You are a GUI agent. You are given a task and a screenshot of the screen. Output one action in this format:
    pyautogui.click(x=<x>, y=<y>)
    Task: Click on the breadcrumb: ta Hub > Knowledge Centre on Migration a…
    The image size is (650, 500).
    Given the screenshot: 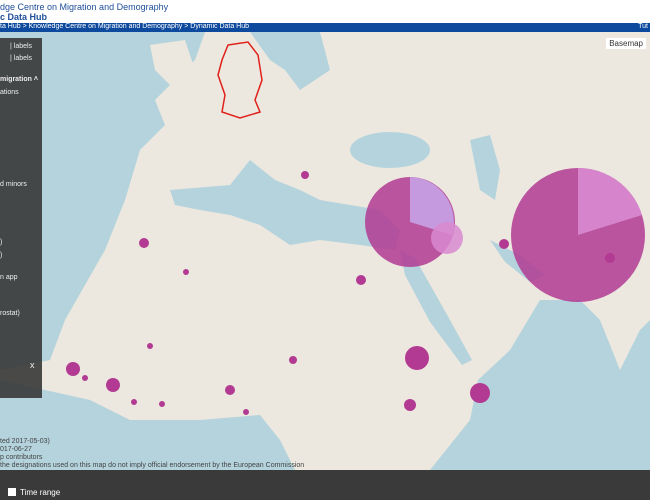 What is the action you would take?
    pyautogui.click(x=125, y=26)
    